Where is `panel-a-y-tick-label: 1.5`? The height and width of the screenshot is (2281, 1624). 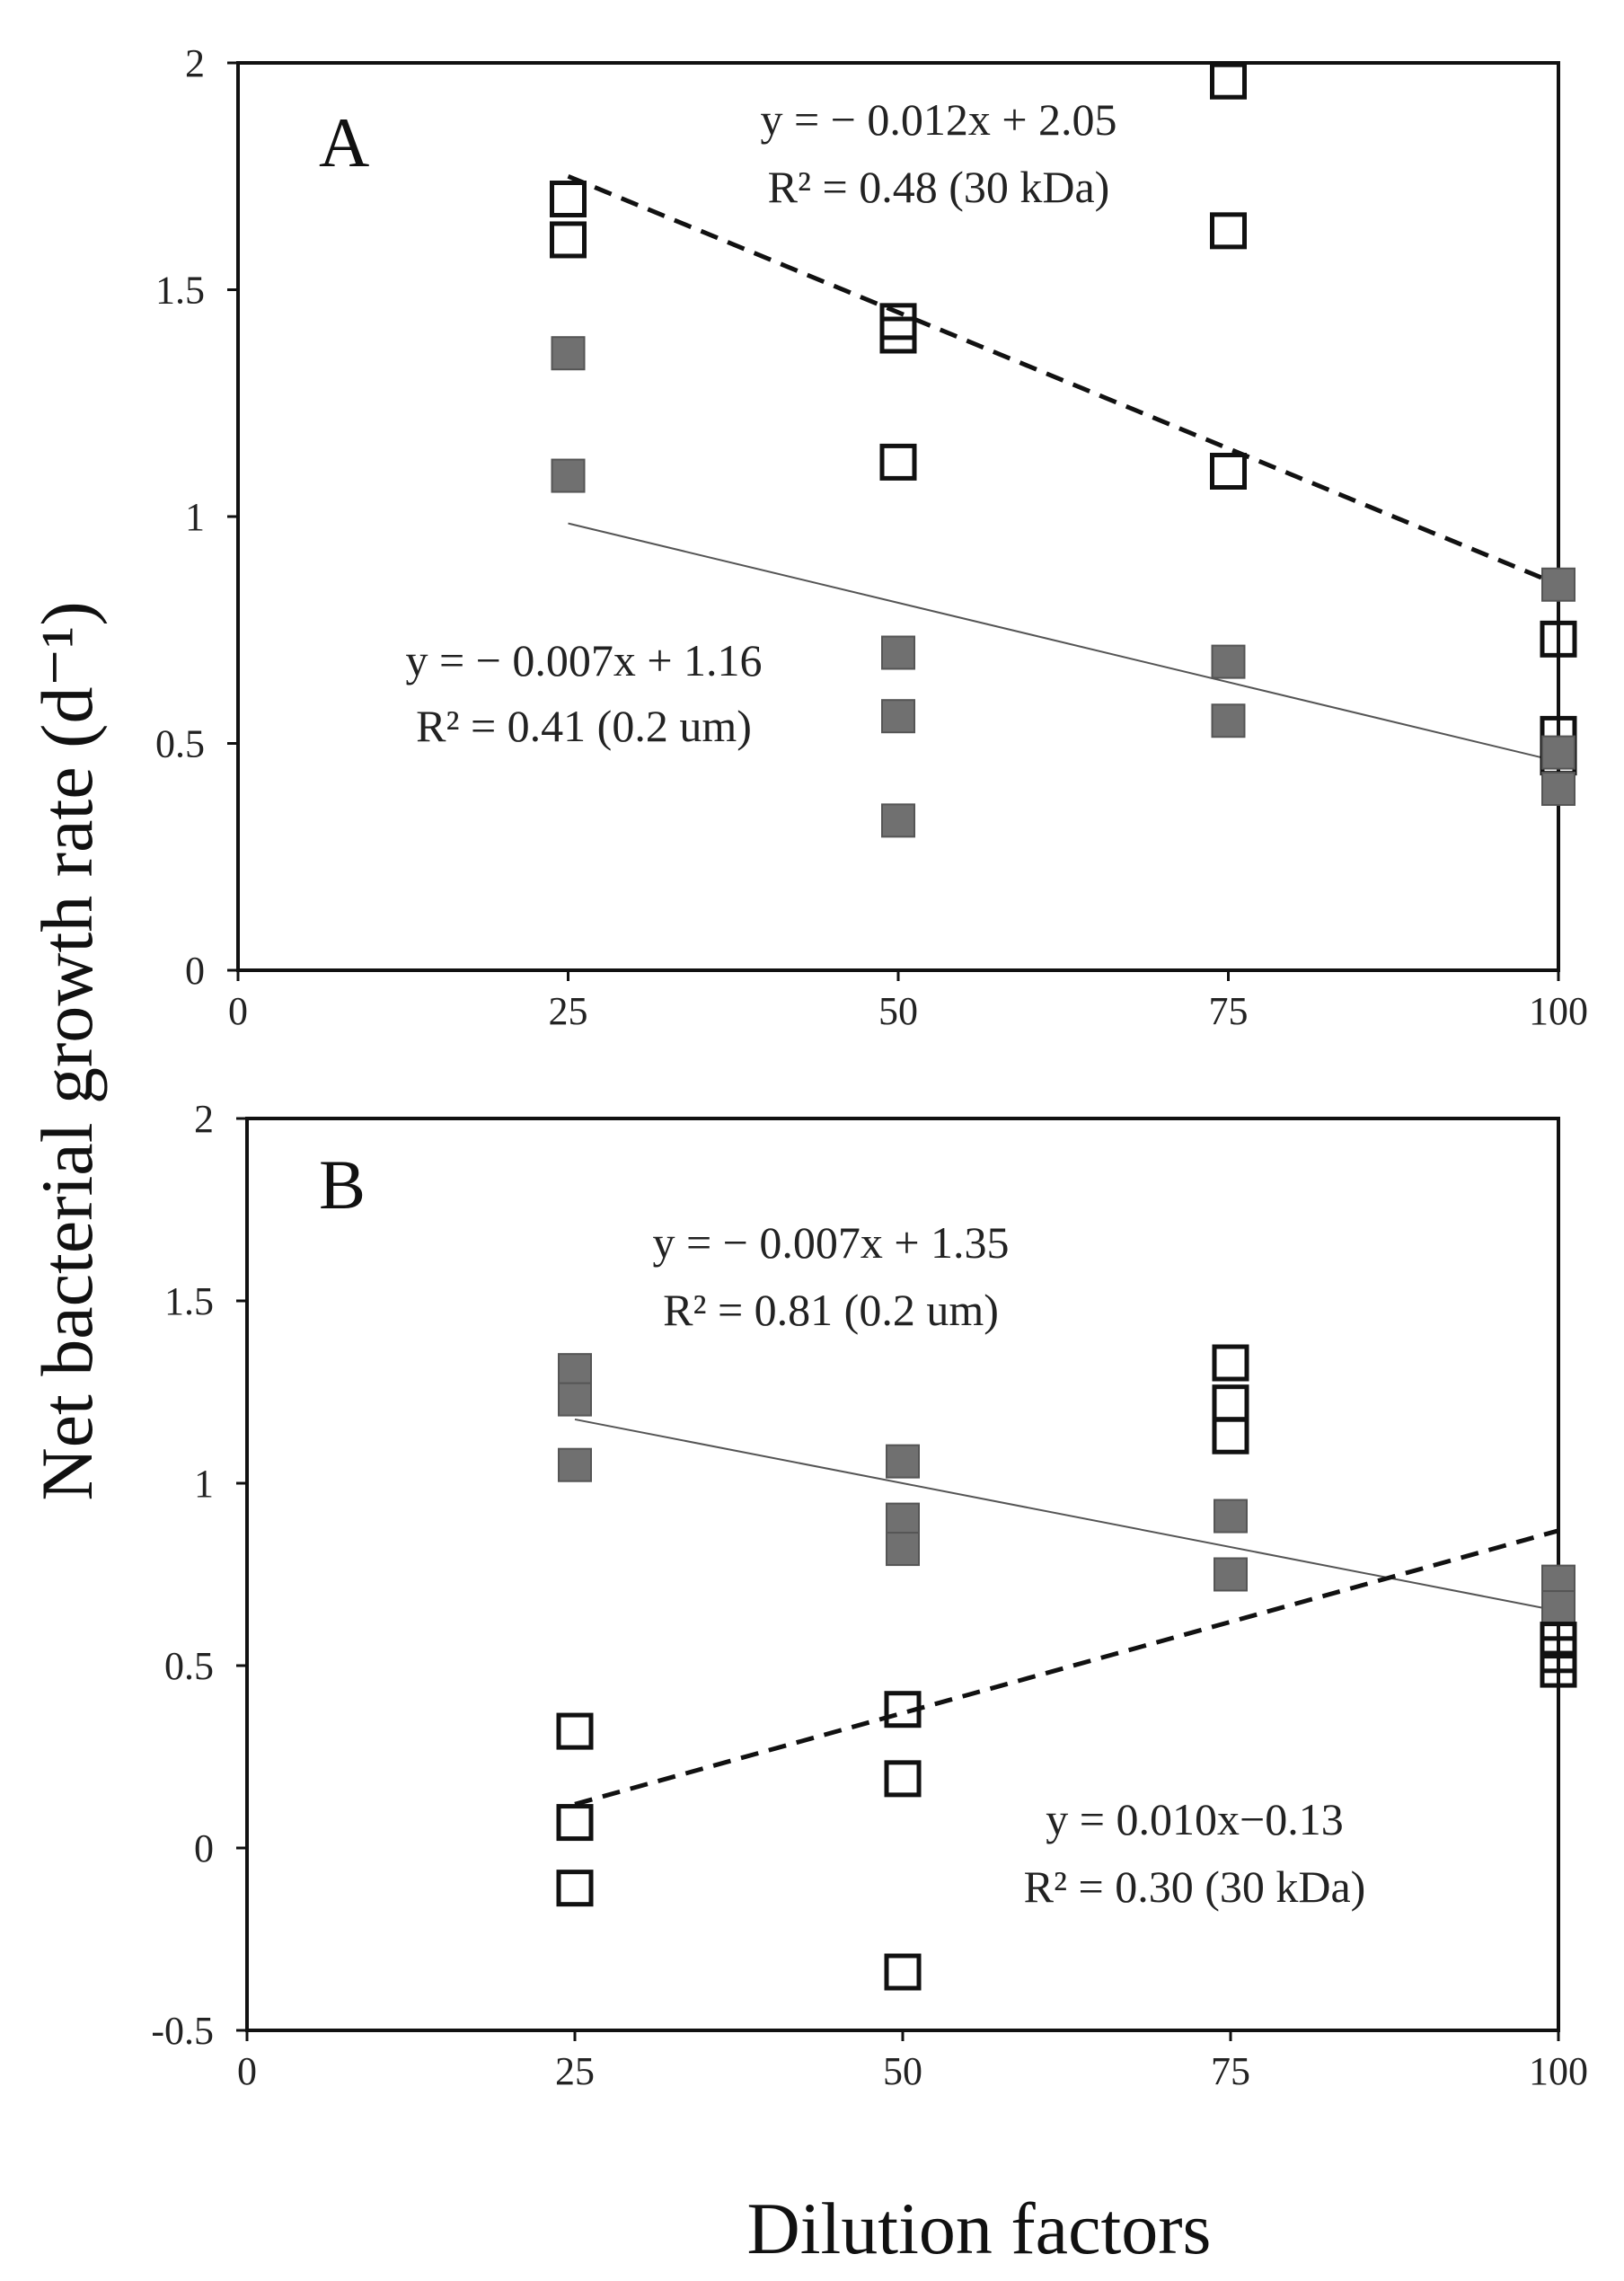 panel-a-y-tick-label: 1.5 is located at coordinates (180, 291).